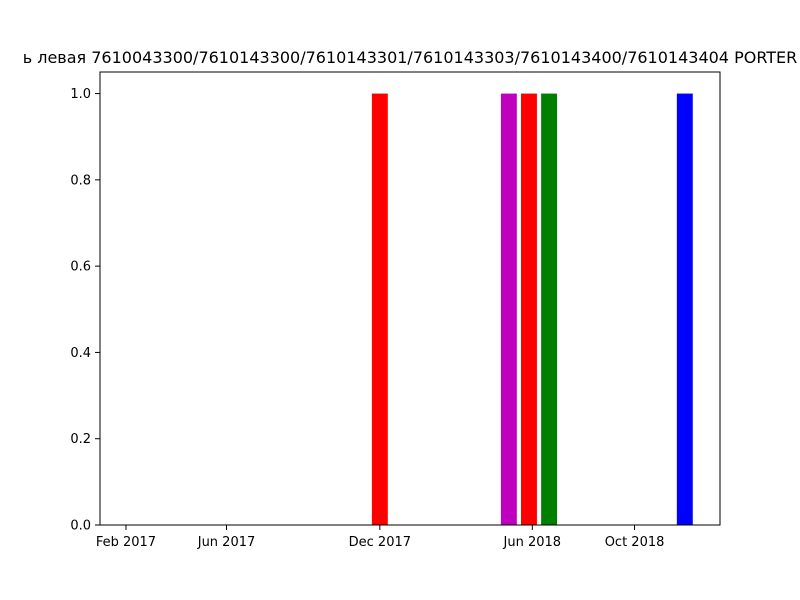 The height and width of the screenshot is (600, 800). Describe the element at coordinates (80, 353) in the screenshot. I see `y-tick-label-2: 0.4` at that location.